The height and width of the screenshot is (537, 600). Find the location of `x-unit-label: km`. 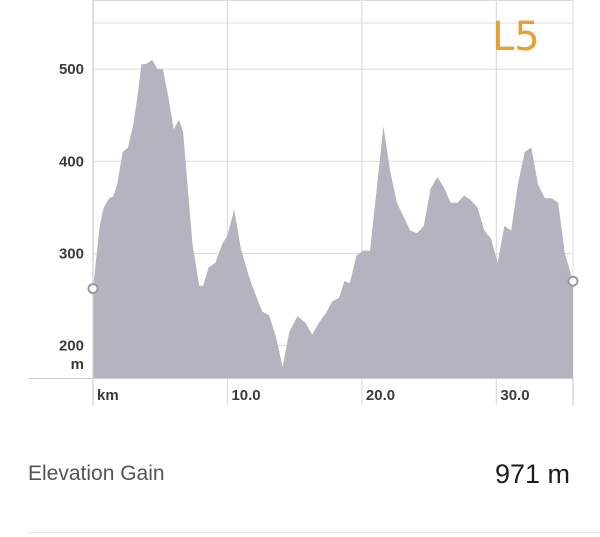

x-unit-label: km is located at coordinates (108, 395).